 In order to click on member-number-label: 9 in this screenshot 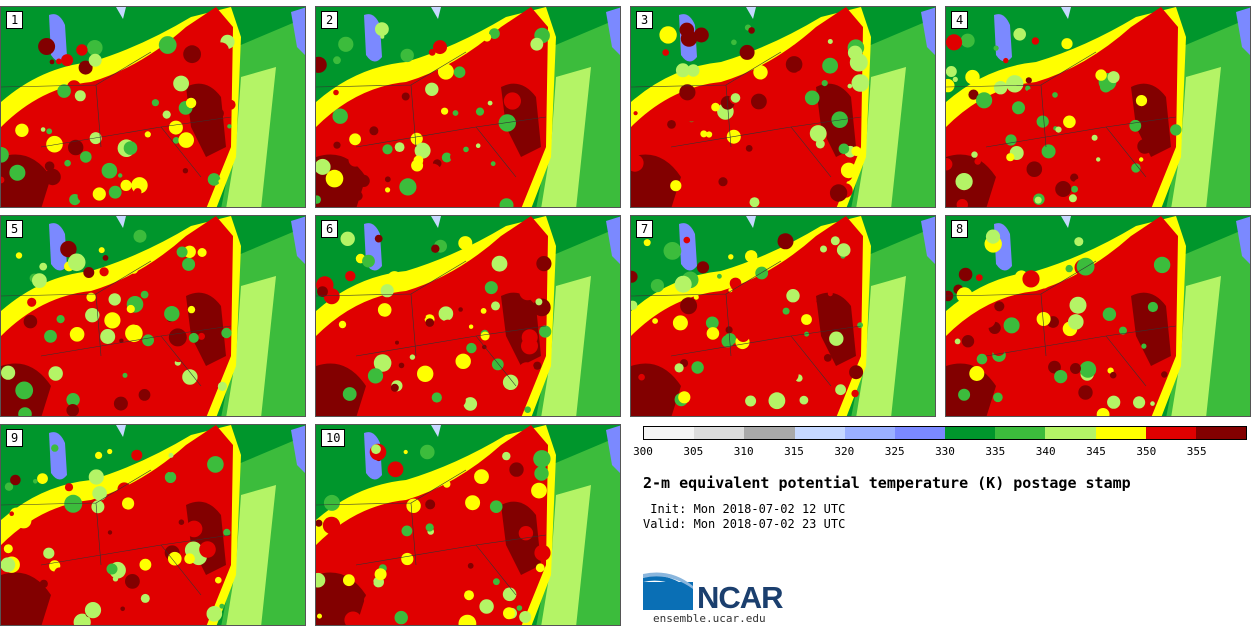, I will do `click(15, 438)`.